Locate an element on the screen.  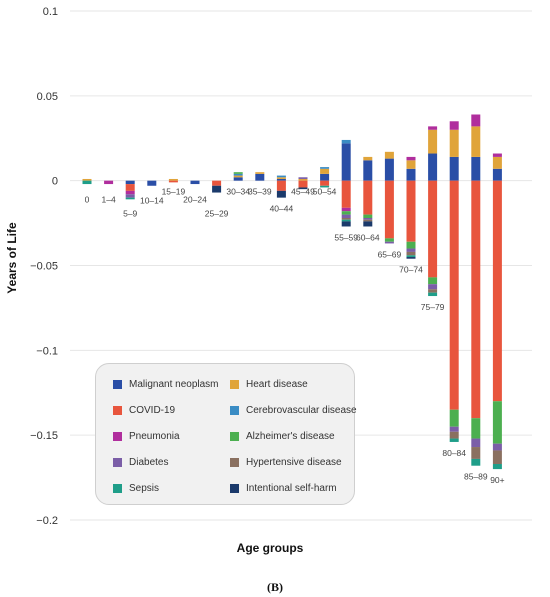
x-tick-label: 1–4 is located at coordinates (109, 200).